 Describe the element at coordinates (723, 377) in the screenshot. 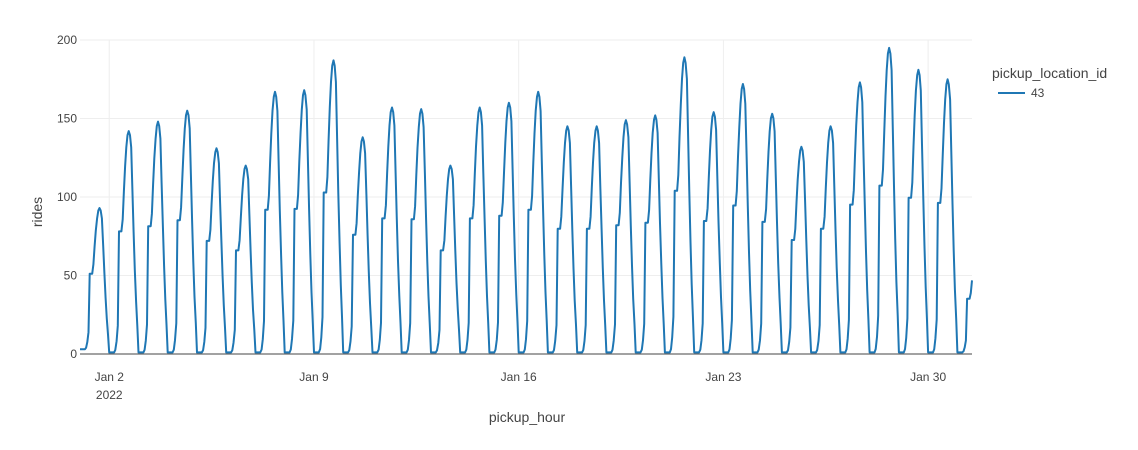

I see `x-tick-label: Jan 23` at that location.